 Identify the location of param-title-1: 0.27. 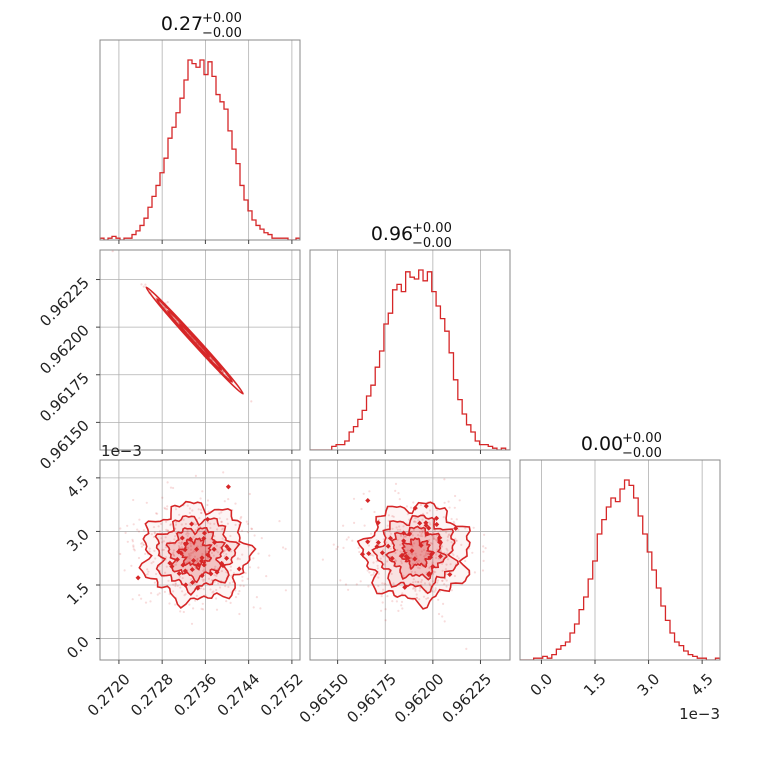
(182, 24).